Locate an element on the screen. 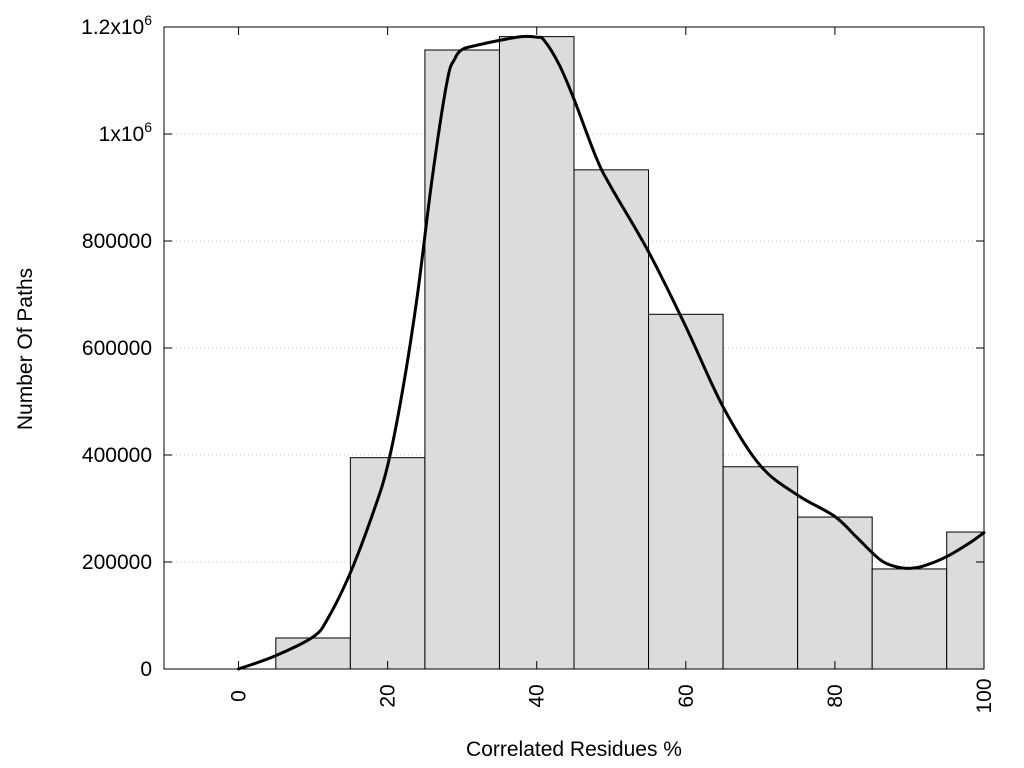  x-tick-label: 20 is located at coordinates (388, 695).